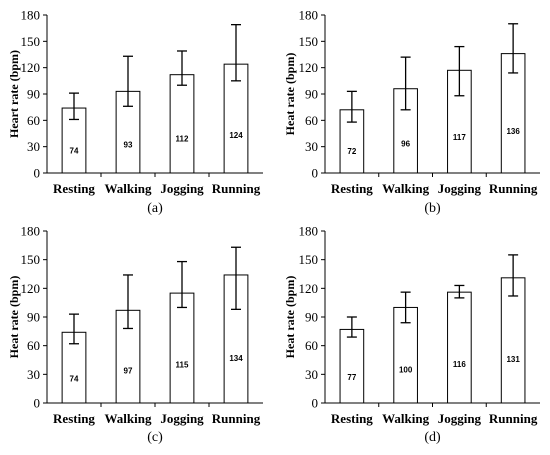 Image resolution: width=550 pixels, height=455 pixels. What do you see at coordinates (155, 437) in the screenshot?
I see `panel-caption: (c)` at bounding box center [155, 437].